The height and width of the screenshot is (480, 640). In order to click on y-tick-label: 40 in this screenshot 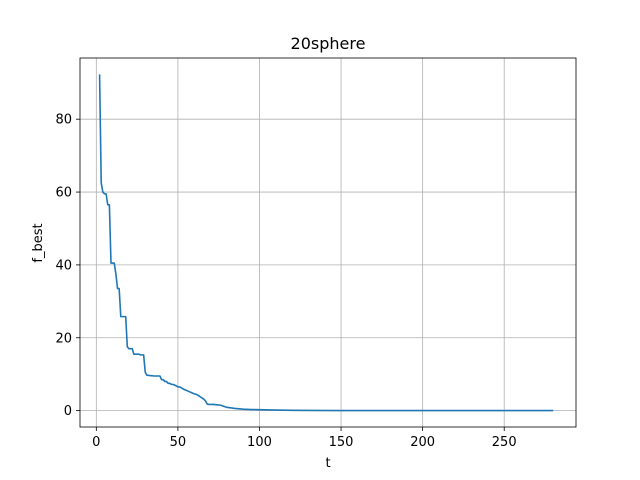, I will do `click(63, 265)`.